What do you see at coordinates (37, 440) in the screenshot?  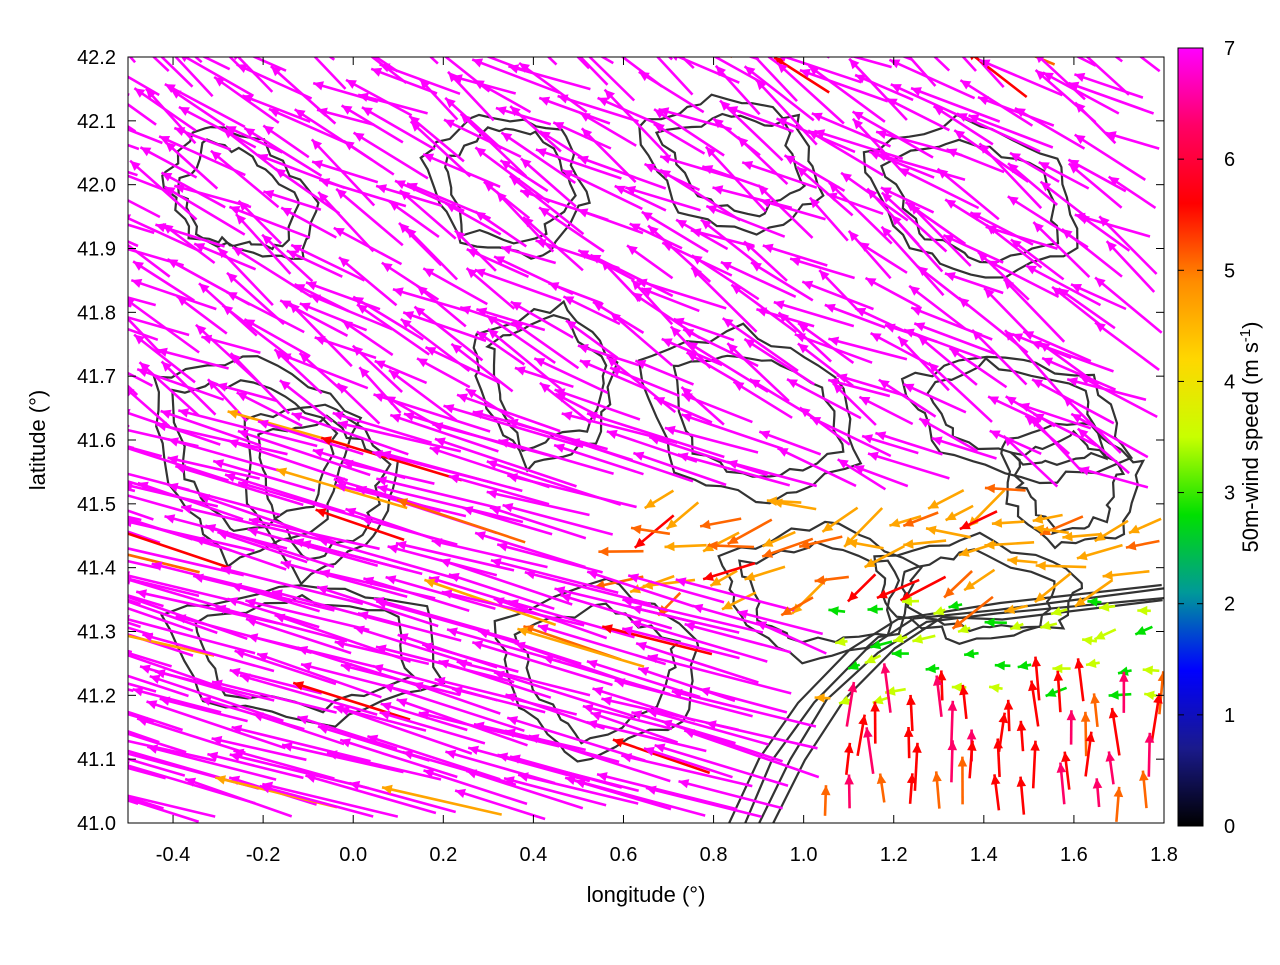 I see `y-axis-label: latitude (°)` at bounding box center [37, 440].